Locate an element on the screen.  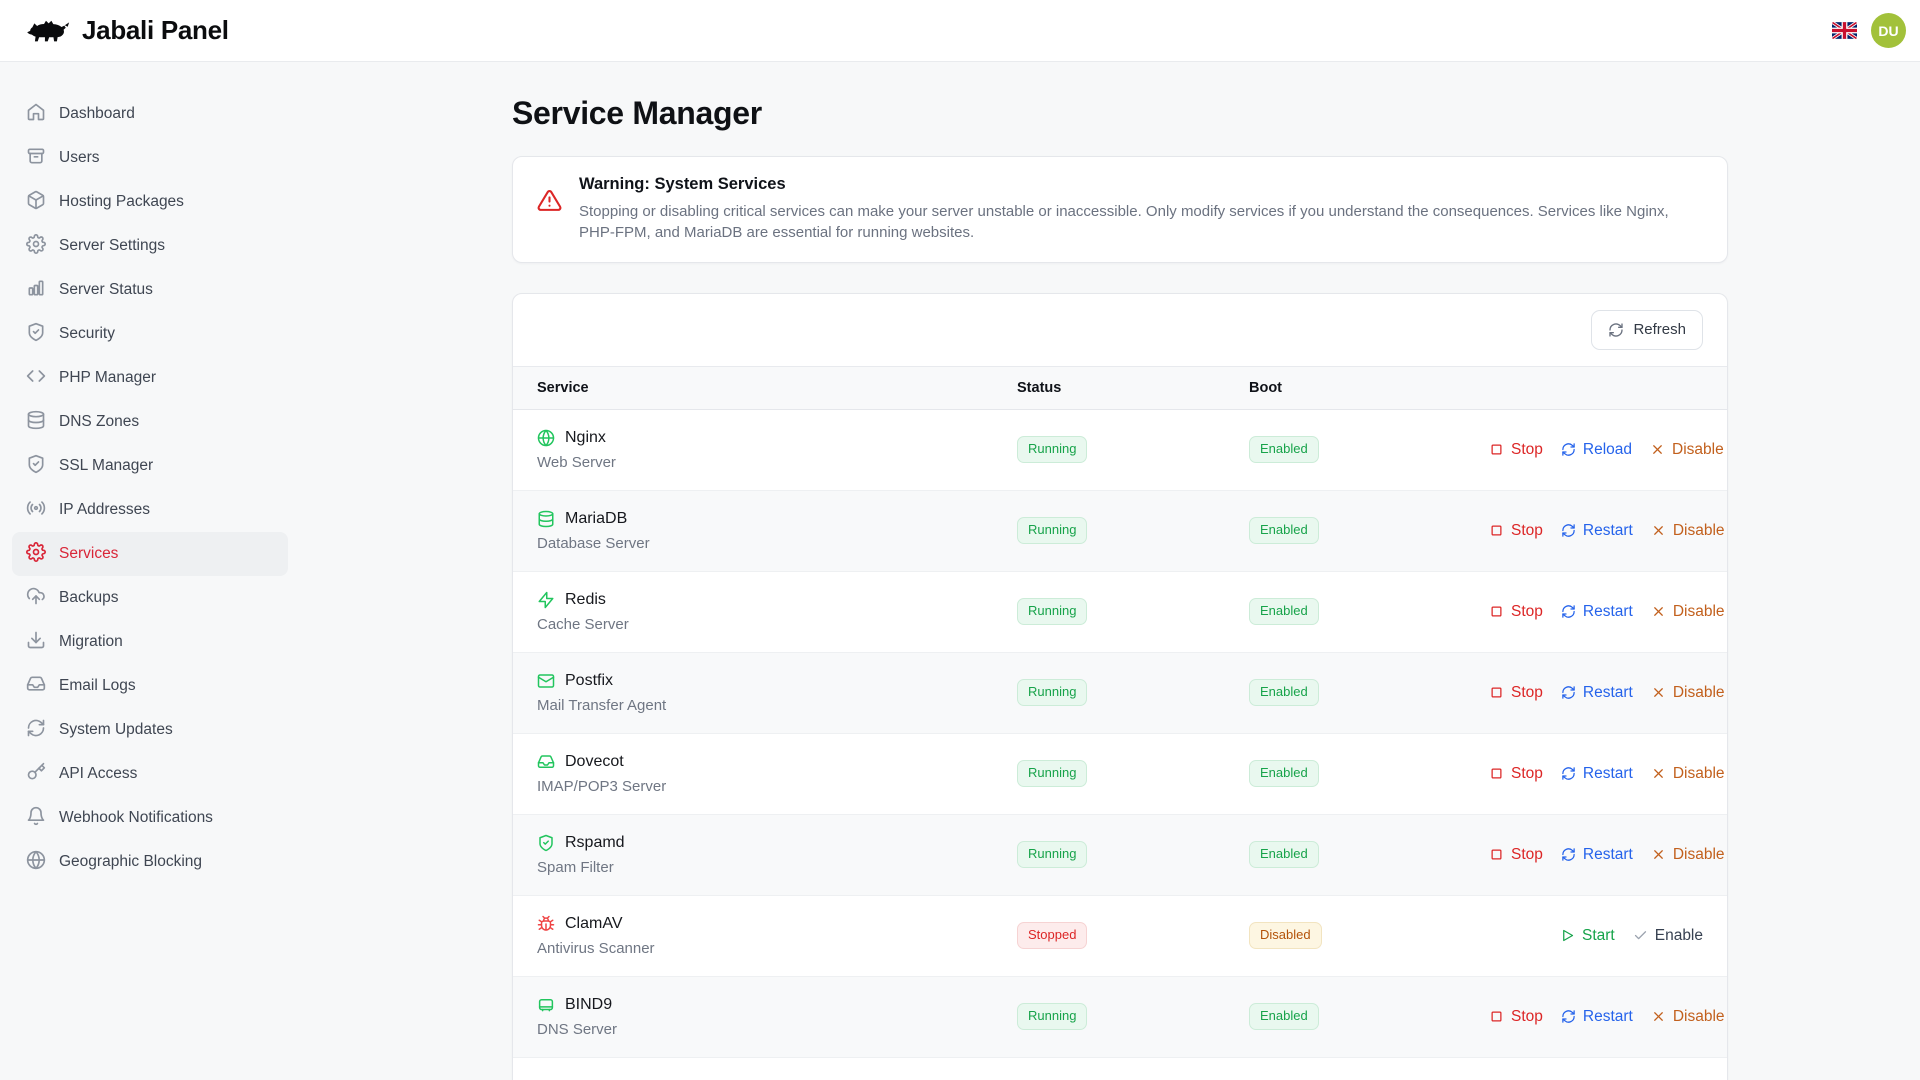
sidebar-item-system-updates: System Updates is located at coordinates (150, 730).